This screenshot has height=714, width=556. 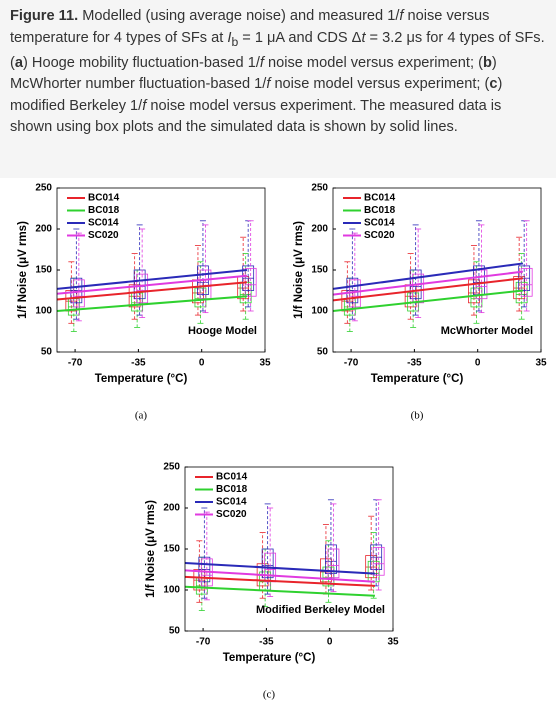 I want to click on caption-text: Figure 11., so click(x=44, y=16).